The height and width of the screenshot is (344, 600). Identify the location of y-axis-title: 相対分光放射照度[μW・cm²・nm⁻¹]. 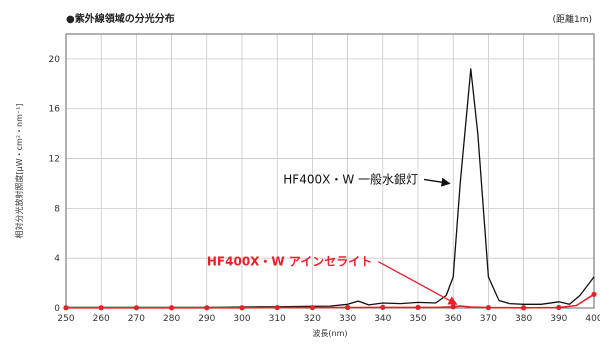
(19, 171).